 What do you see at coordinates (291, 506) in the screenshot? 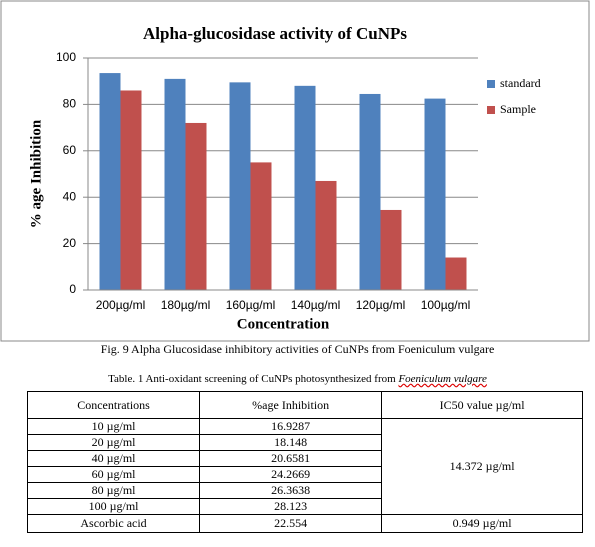
I see `table-cell: 28.123` at bounding box center [291, 506].